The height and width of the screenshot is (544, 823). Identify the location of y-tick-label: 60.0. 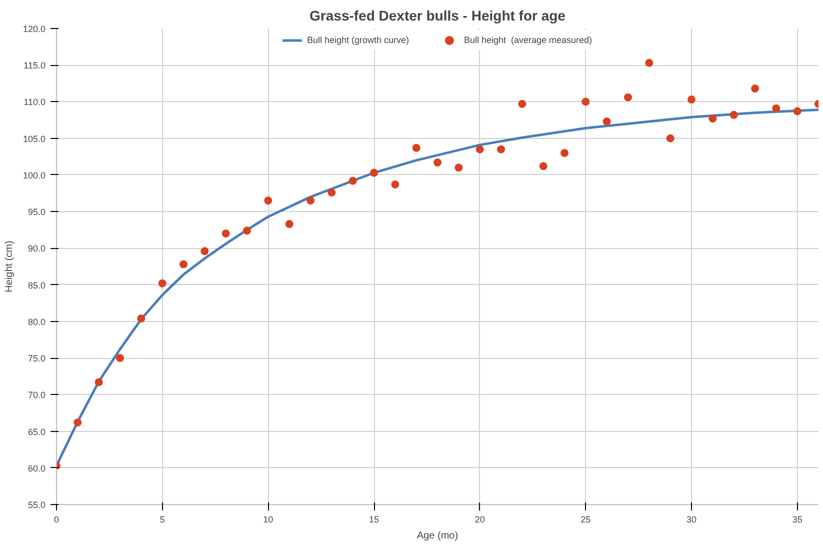
(37, 468).